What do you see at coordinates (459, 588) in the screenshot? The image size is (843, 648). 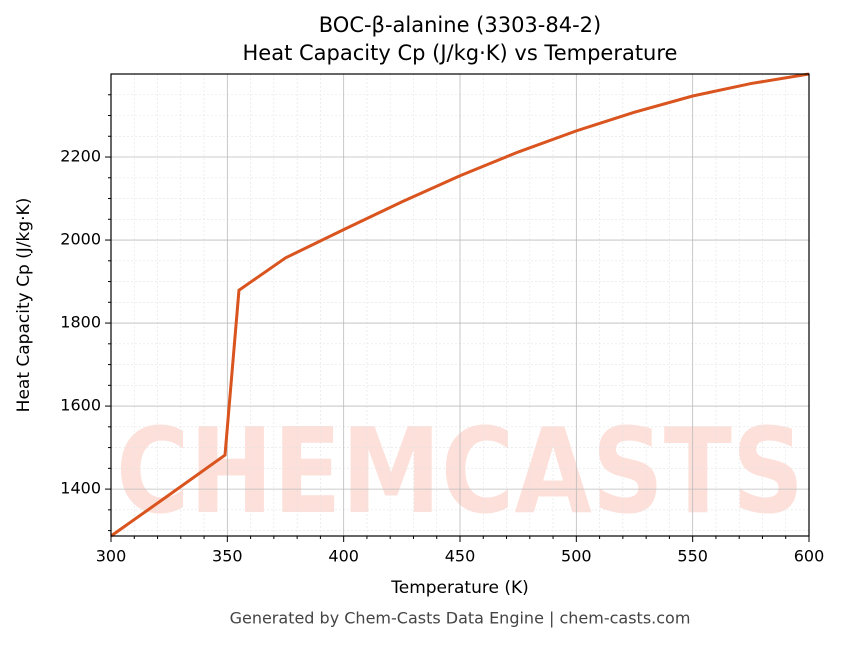 I see `x-axis-label: Temperature (K)` at bounding box center [459, 588].